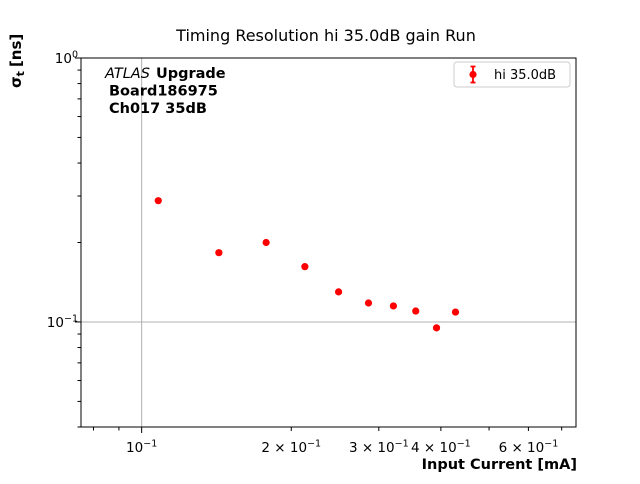  I want to click on annotation-board: Board186975, so click(163, 92).